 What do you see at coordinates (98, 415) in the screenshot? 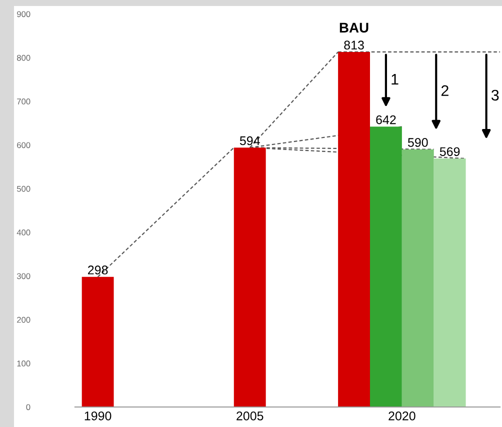
I see `x-tick-label: 1990` at bounding box center [98, 415].